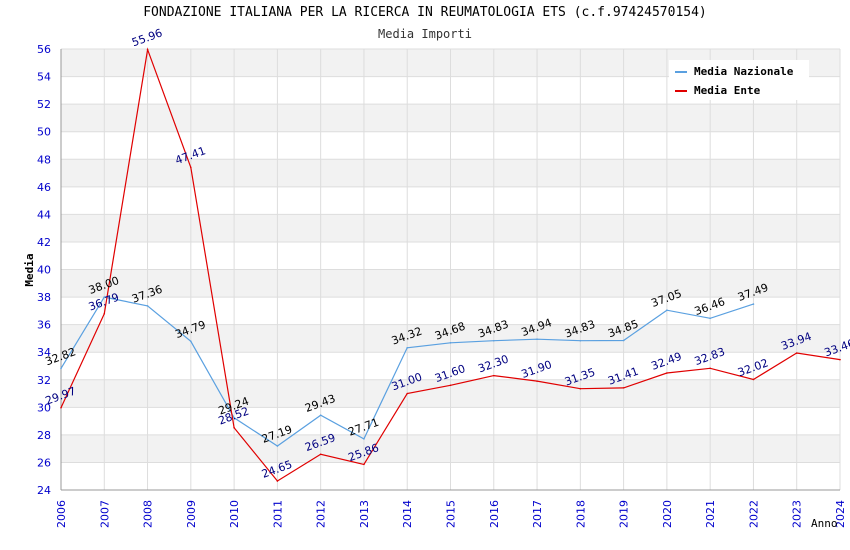  What do you see at coordinates (494, 514) in the screenshot?
I see `x-tick-label: 2016` at bounding box center [494, 514].